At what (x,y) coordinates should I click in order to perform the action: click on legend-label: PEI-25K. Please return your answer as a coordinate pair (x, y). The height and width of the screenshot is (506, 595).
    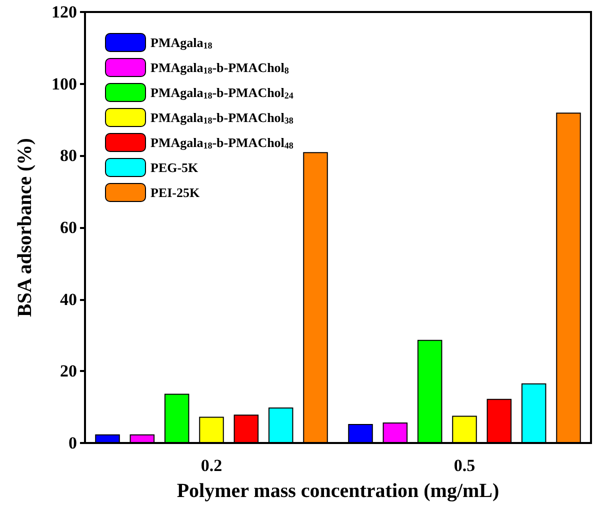
    Looking at the image, I should click on (175, 192).